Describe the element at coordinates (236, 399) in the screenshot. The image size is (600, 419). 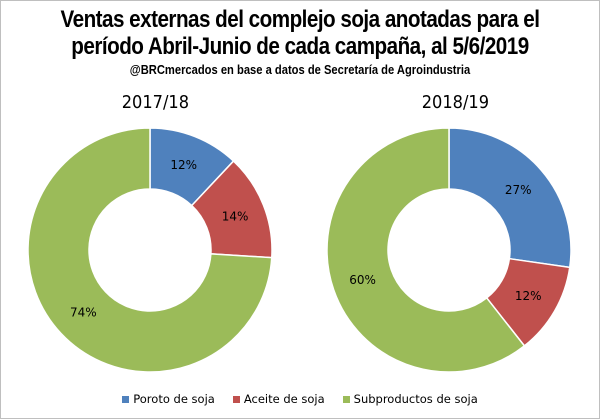
I see `legend-swatch-aceite` at that location.